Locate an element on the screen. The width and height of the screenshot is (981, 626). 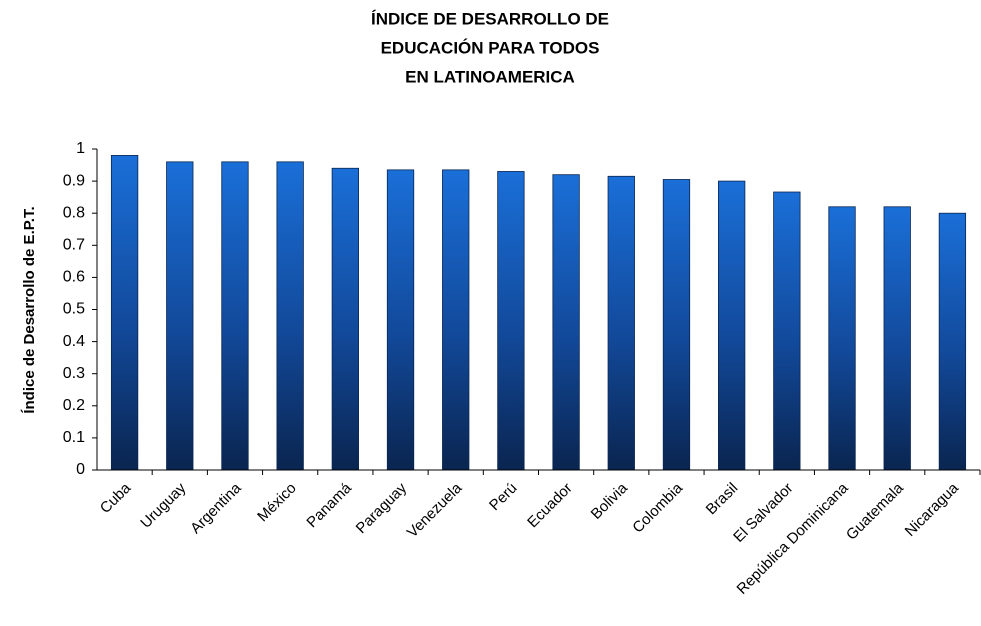
x-tick-label: Argentina is located at coordinates (216, 508).